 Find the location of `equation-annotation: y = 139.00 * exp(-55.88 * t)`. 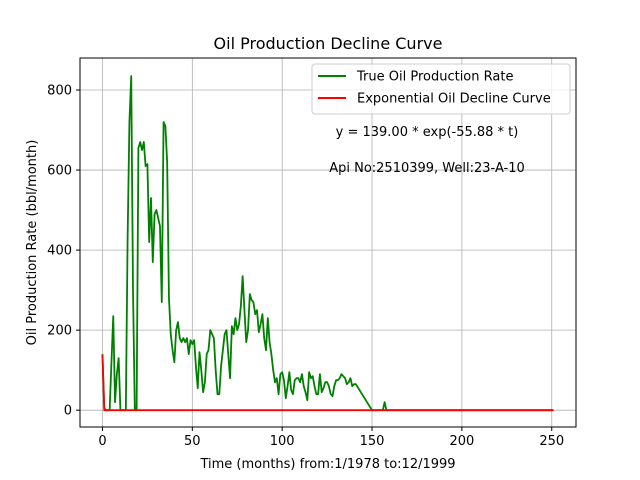

equation-annotation: y = 139.00 * exp(-55.88 * t) is located at coordinates (427, 132).